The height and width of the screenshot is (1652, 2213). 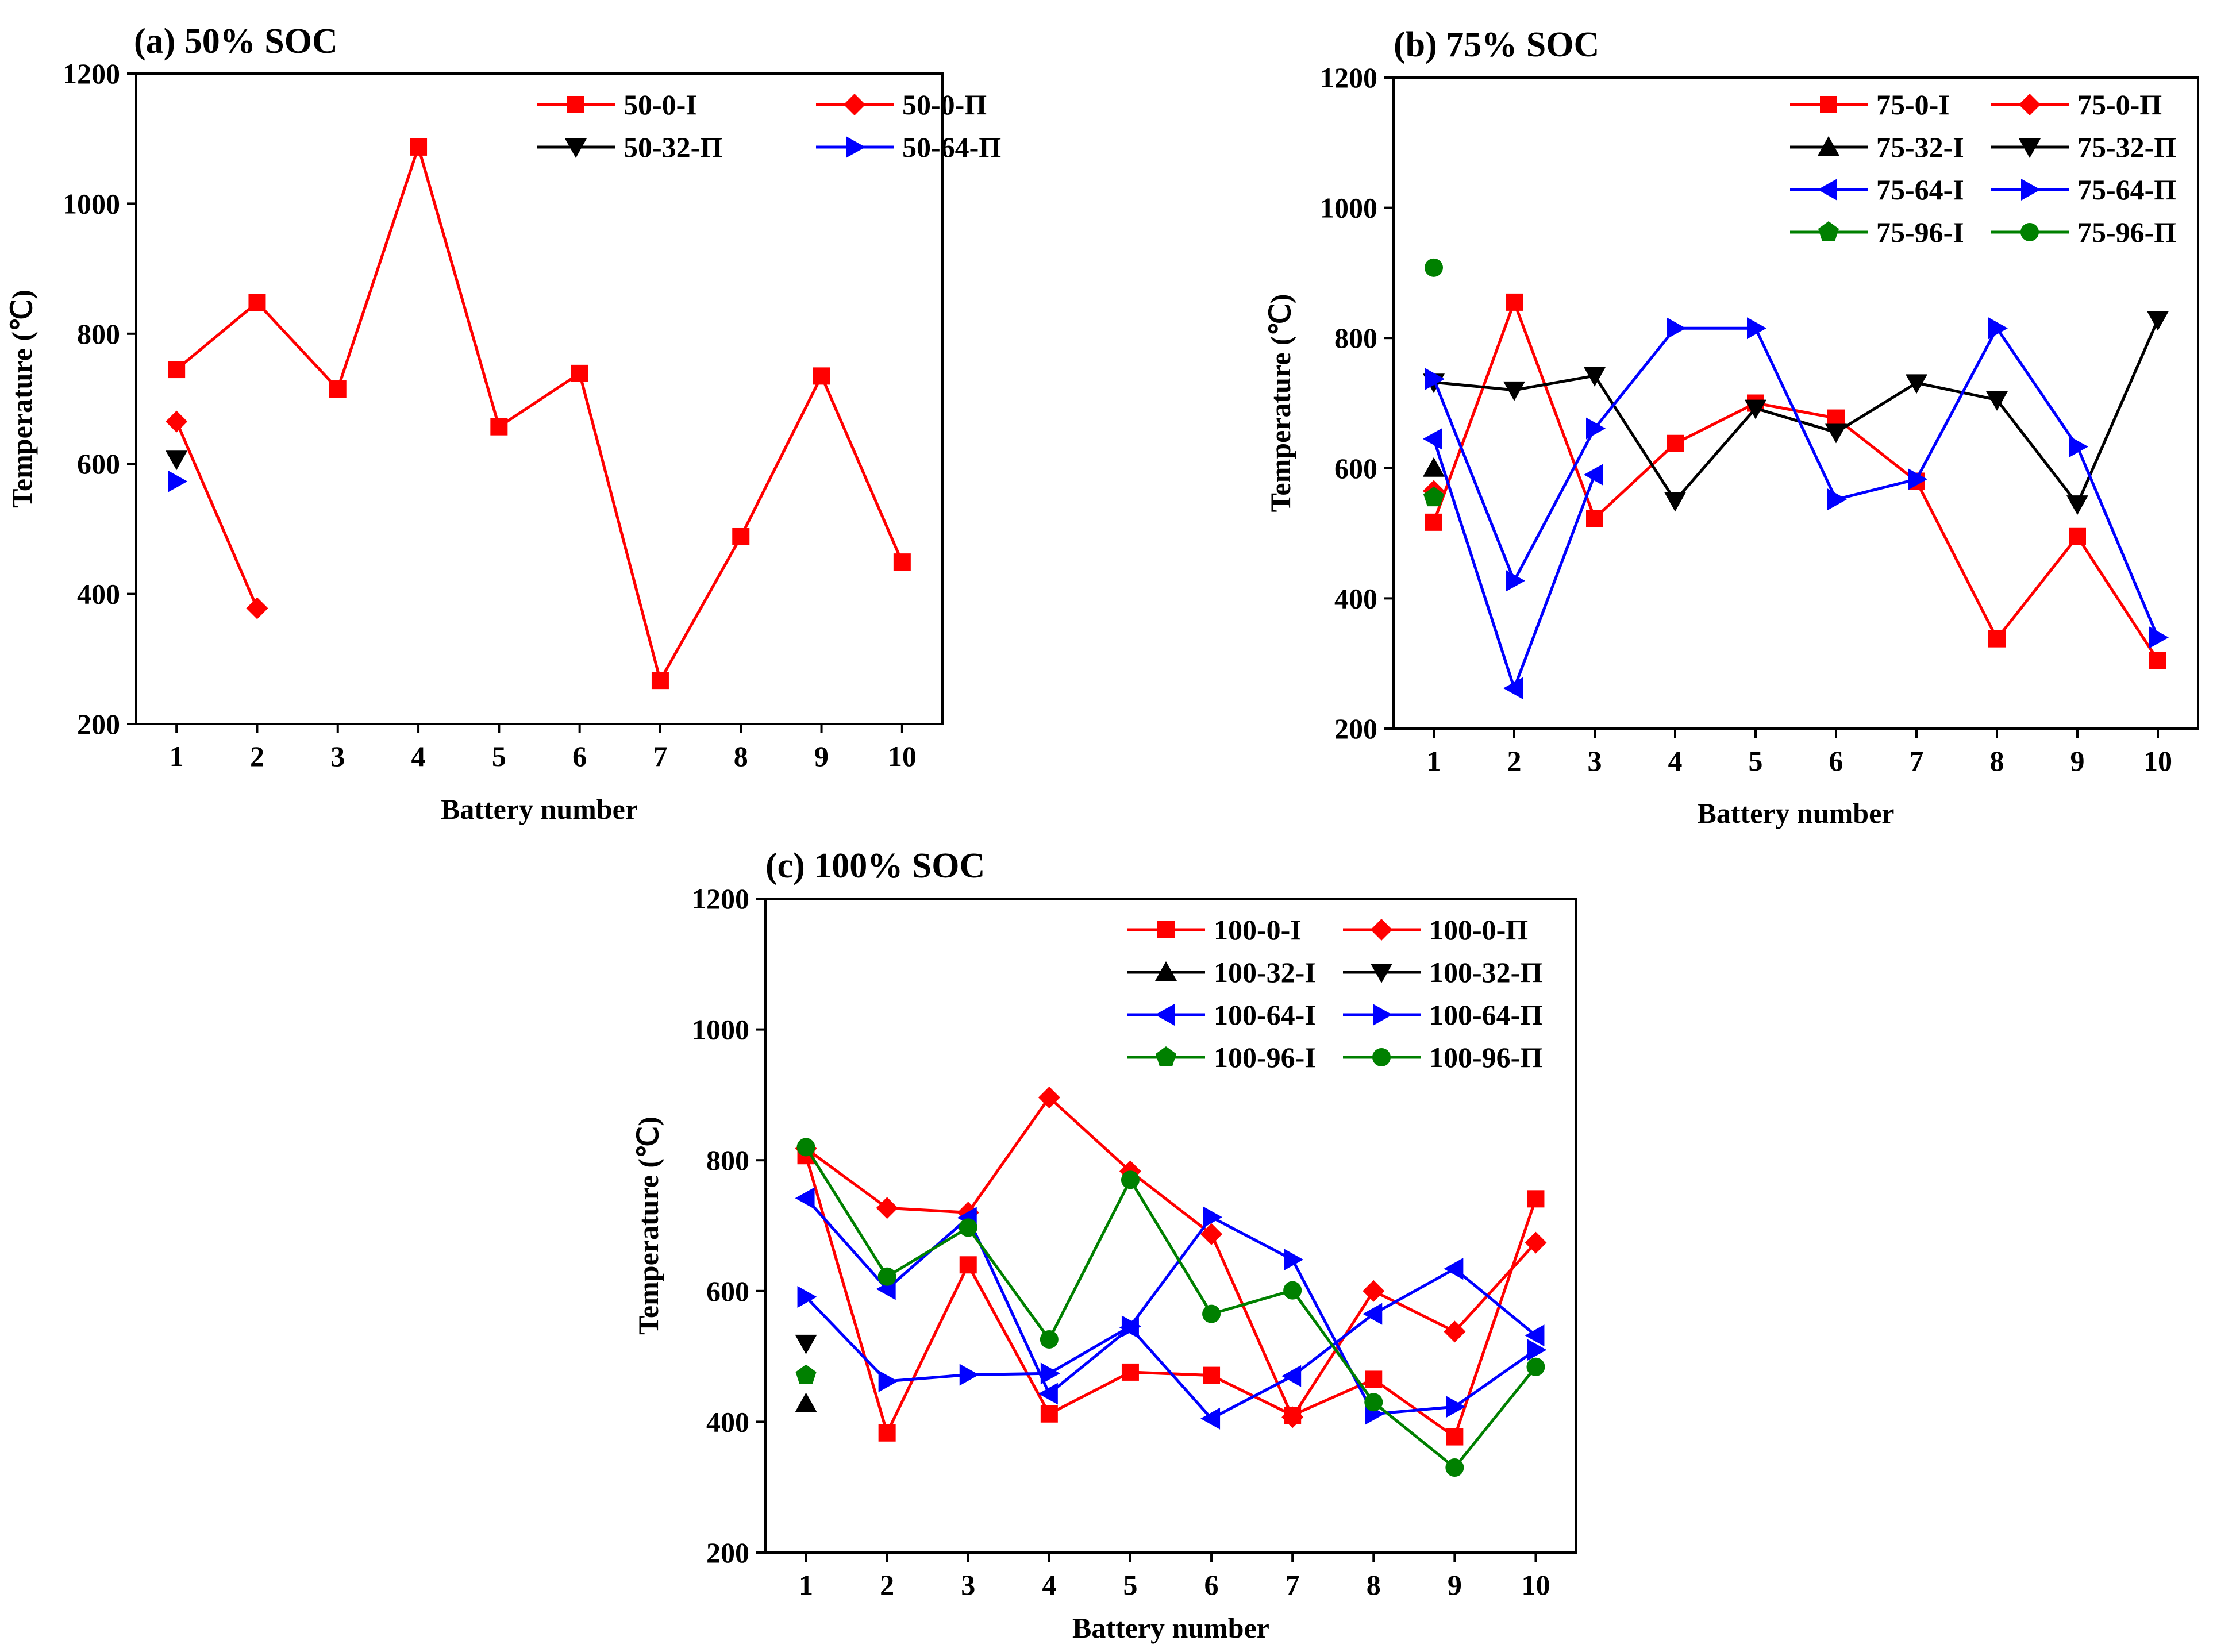 I want to click on legend-label: 75-96-I, so click(x=1920, y=232).